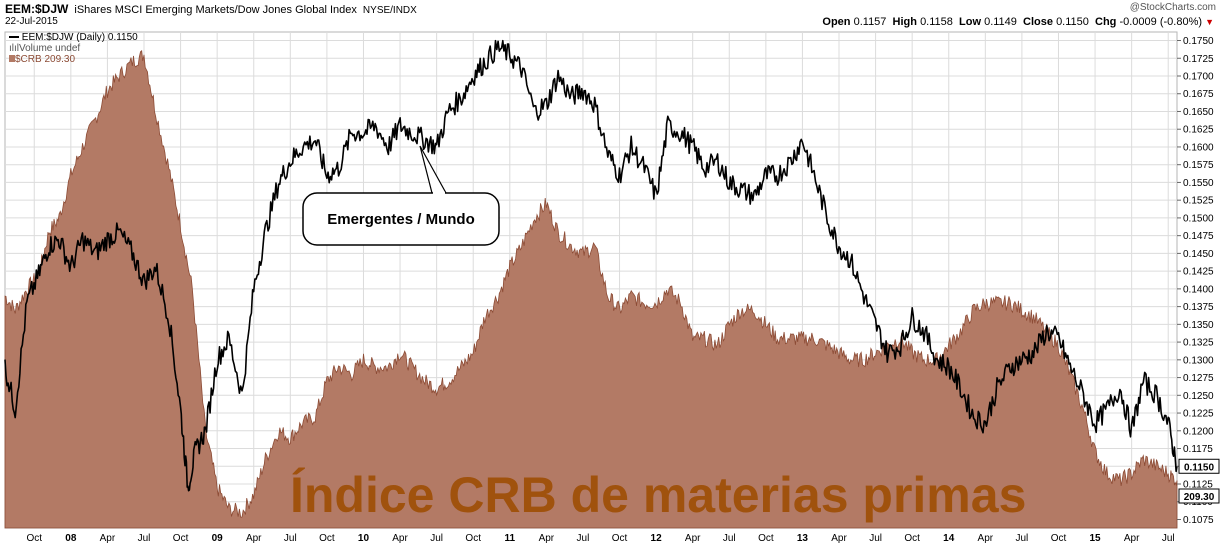  What do you see at coordinates (389, 10) in the screenshot?
I see `exchange-label: NYSE/INDX` at bounding box center [389, 10].